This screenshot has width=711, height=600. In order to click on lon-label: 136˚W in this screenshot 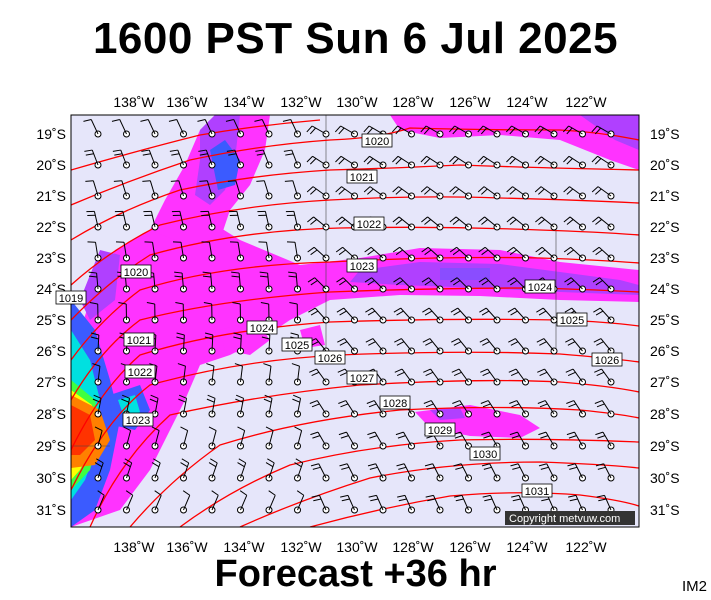, I will do `click(187, 547)`.